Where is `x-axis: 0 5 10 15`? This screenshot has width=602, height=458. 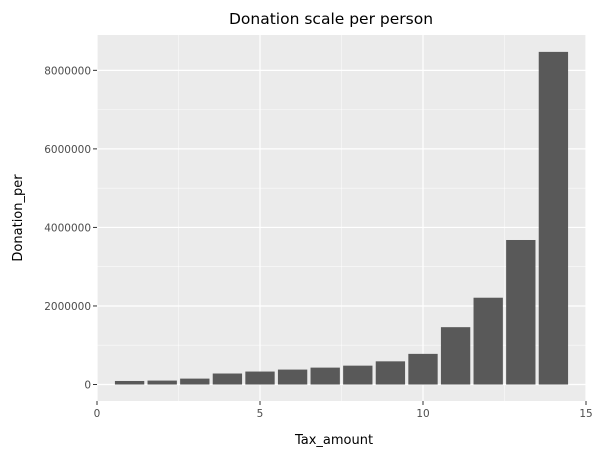
x-axis: 0 5 10 15 is located at coordinates (343, 410).